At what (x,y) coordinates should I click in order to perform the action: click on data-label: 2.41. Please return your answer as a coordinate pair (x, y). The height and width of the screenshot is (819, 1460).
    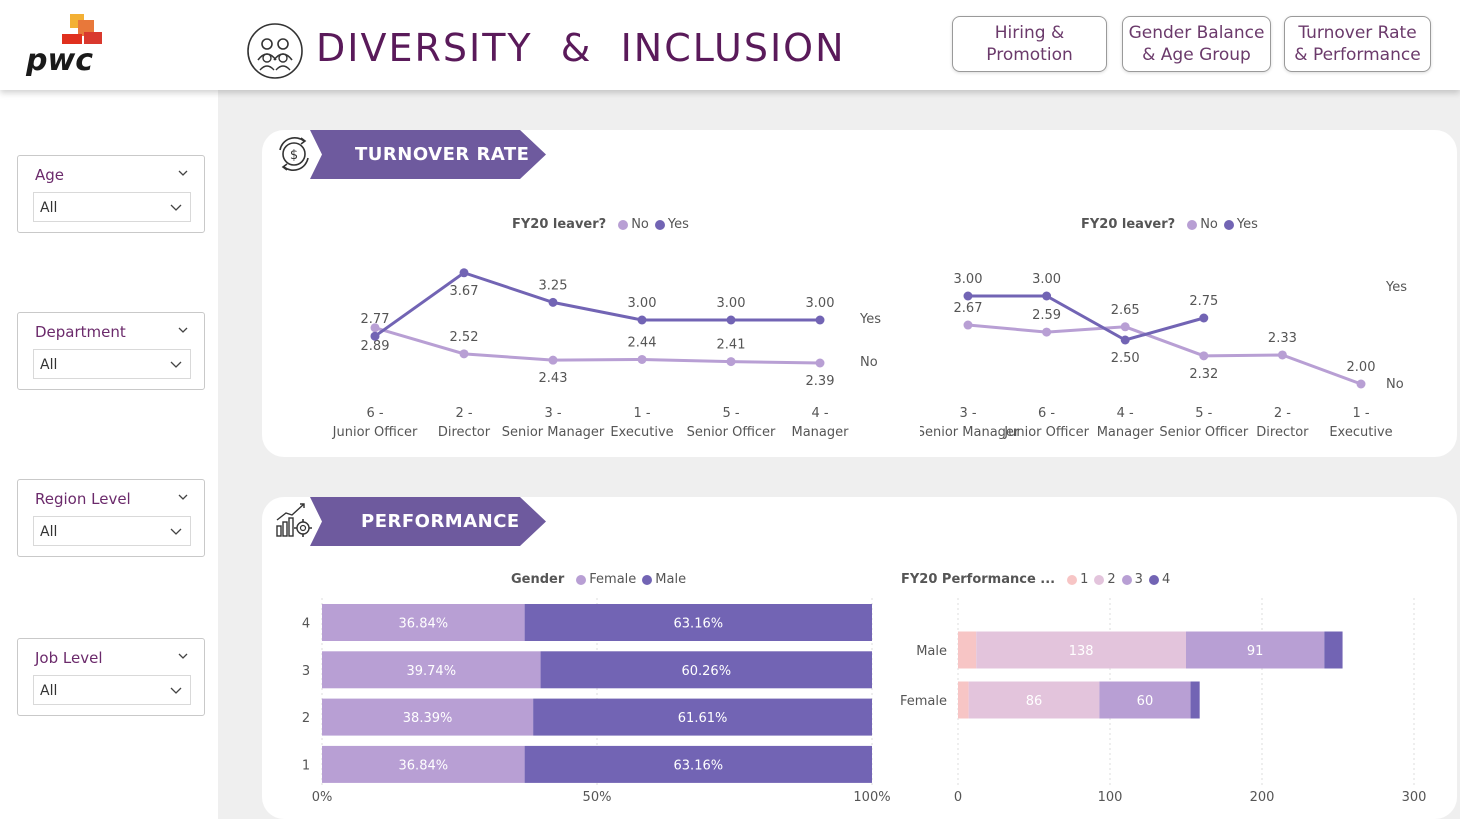
    Looking at the image, I should click on (731, 345).